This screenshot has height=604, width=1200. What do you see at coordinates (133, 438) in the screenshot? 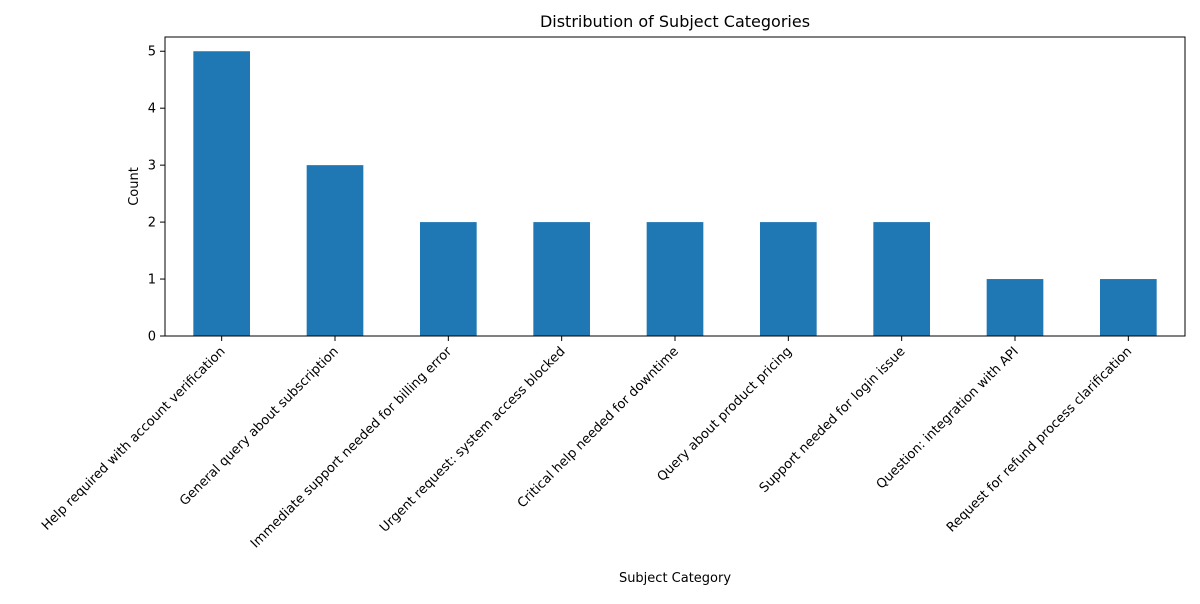
I see `x-tick-label: Help required with account verification` at bounding box center [133, 438].